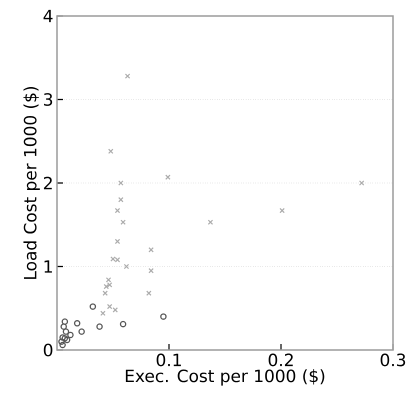 The width and height of the screenshot is (414, 404). What do you see at coordinates (48, 16) in the screenshot?
I see `y-tick-label: 4` at bounding box center [48, 16].